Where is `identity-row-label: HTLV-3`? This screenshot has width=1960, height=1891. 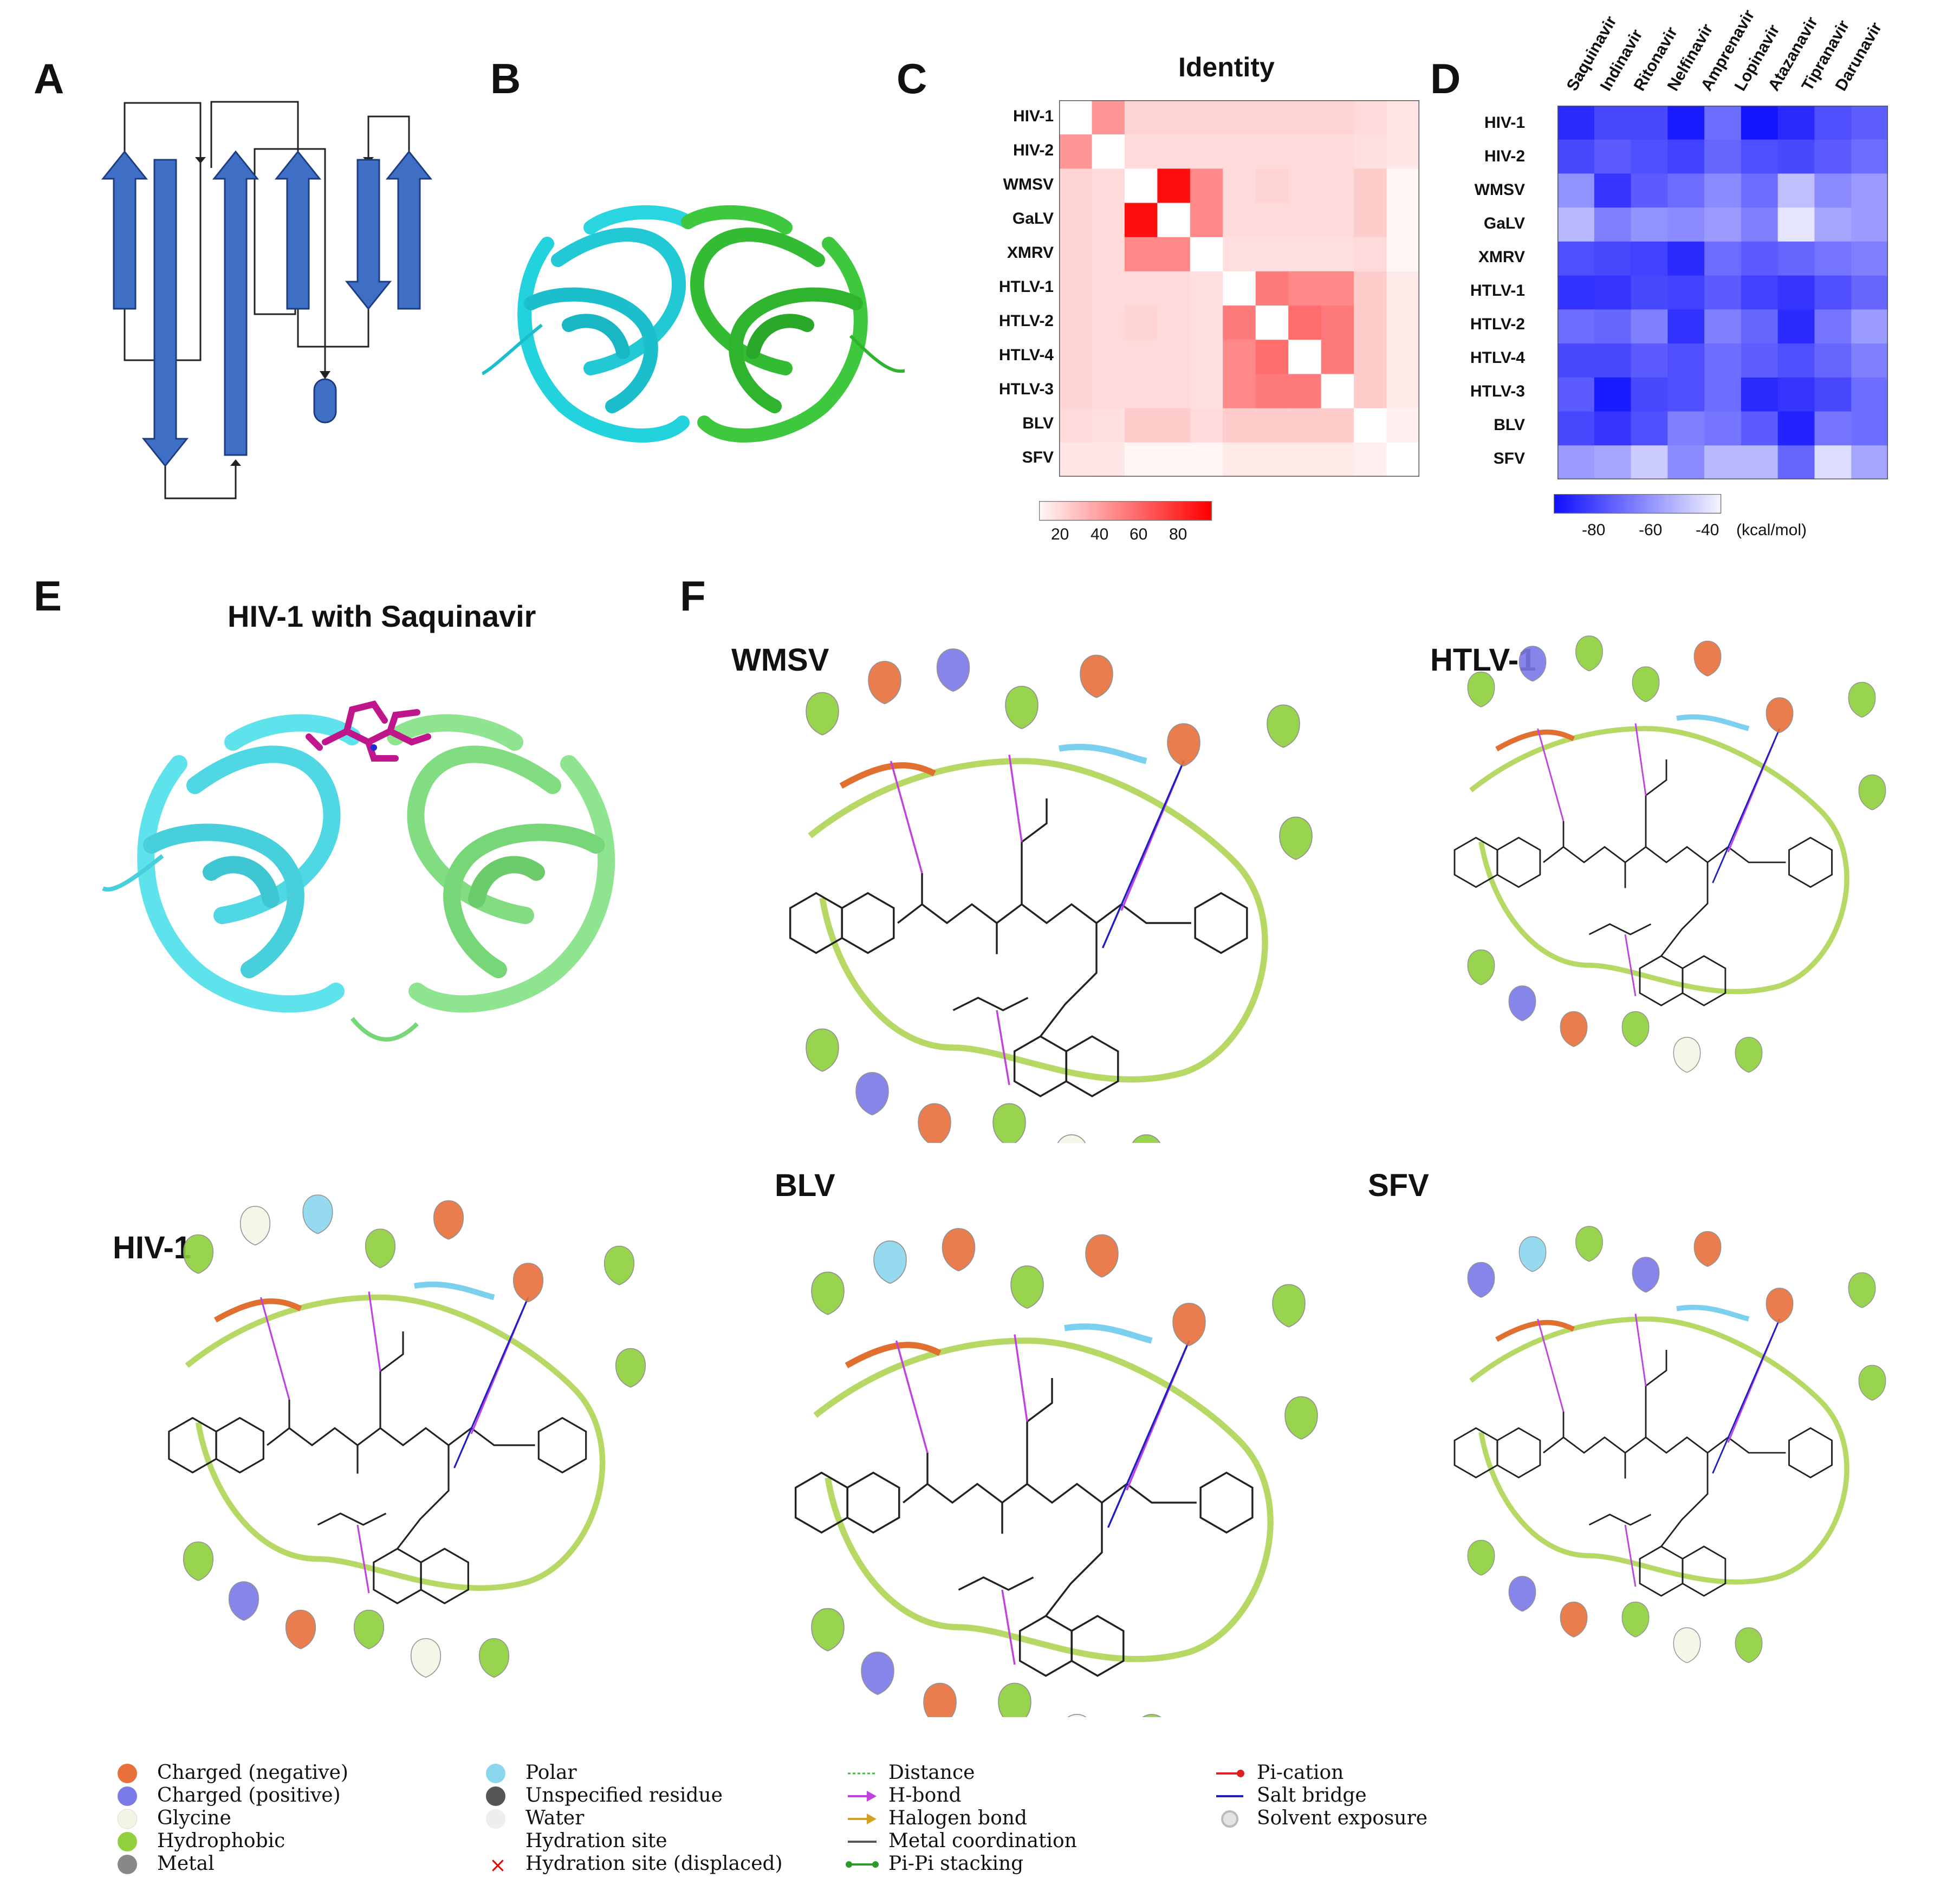
identity-row-label: HTLV-3 is located at coordinates (1026, 389).